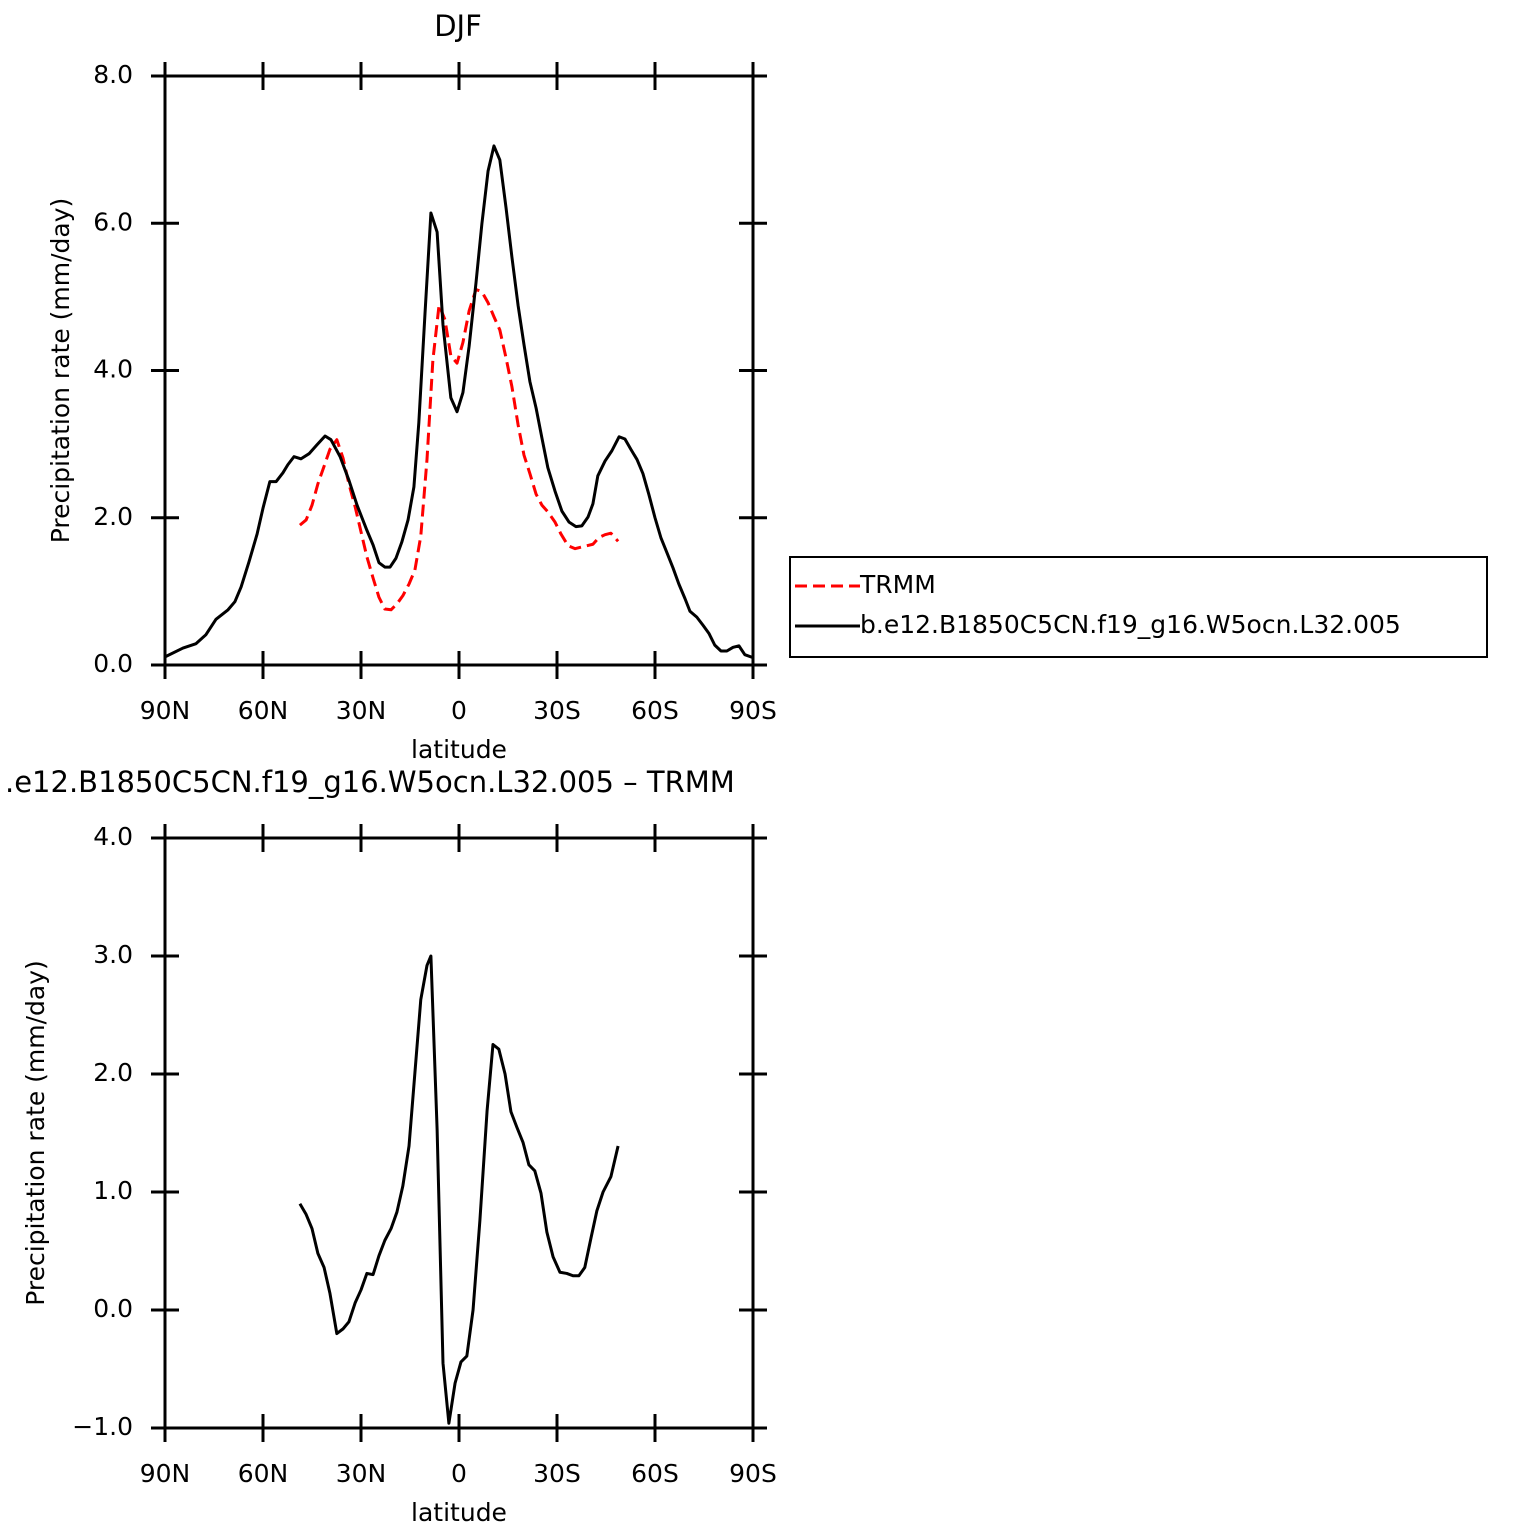 The height and width of the screenshot is (1535, 1533). What do you see at coordinates (1138, 607) in the screenshot?
I see `legend-box` at bounding box center [1138, 607].